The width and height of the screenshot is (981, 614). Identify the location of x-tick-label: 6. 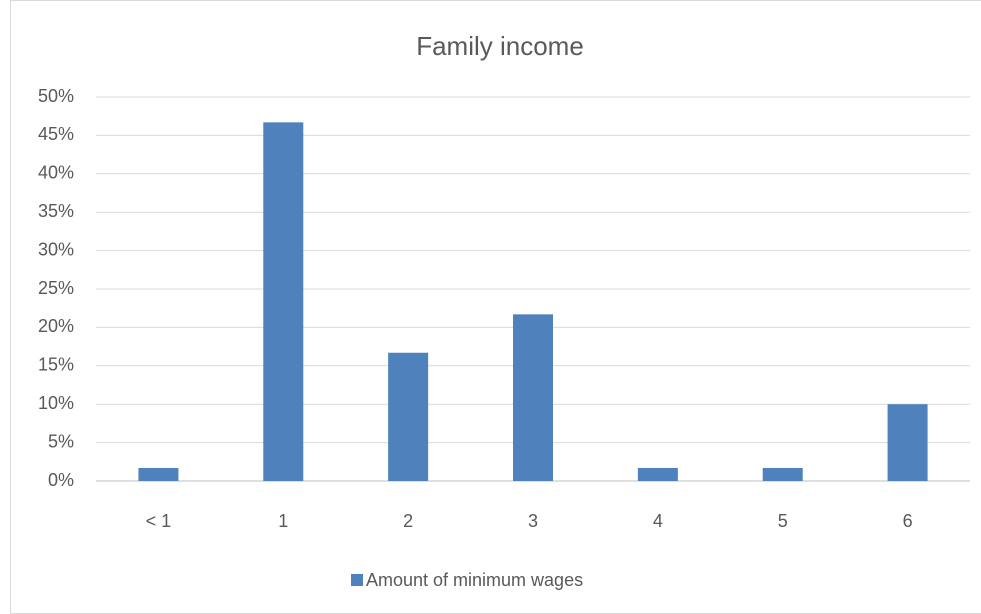
(908, 521).